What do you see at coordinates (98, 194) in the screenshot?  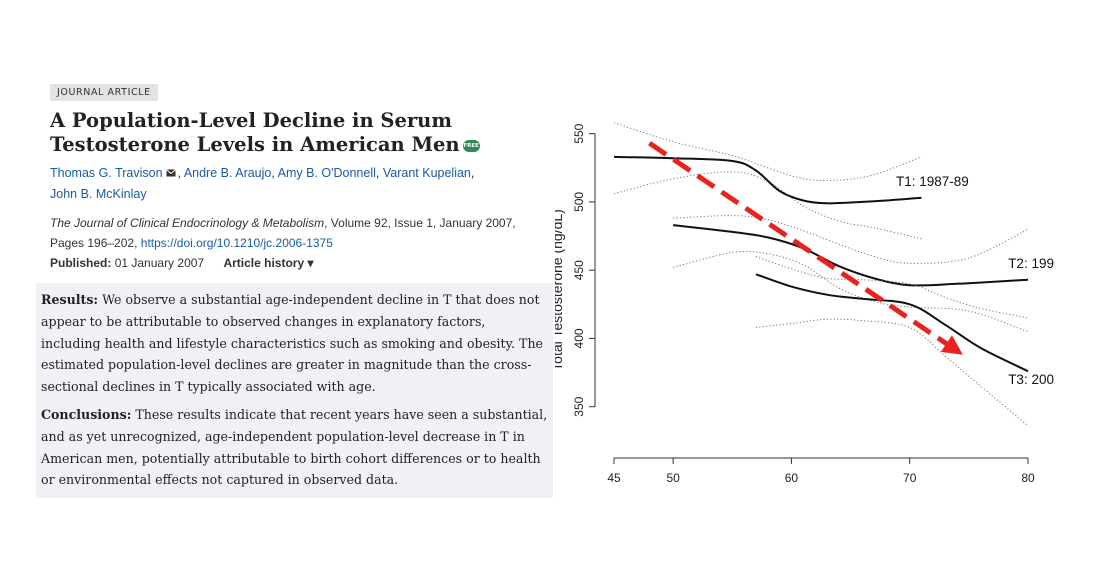 I see `author-link: John B. McKinlay` at bounding box center [98, 194].